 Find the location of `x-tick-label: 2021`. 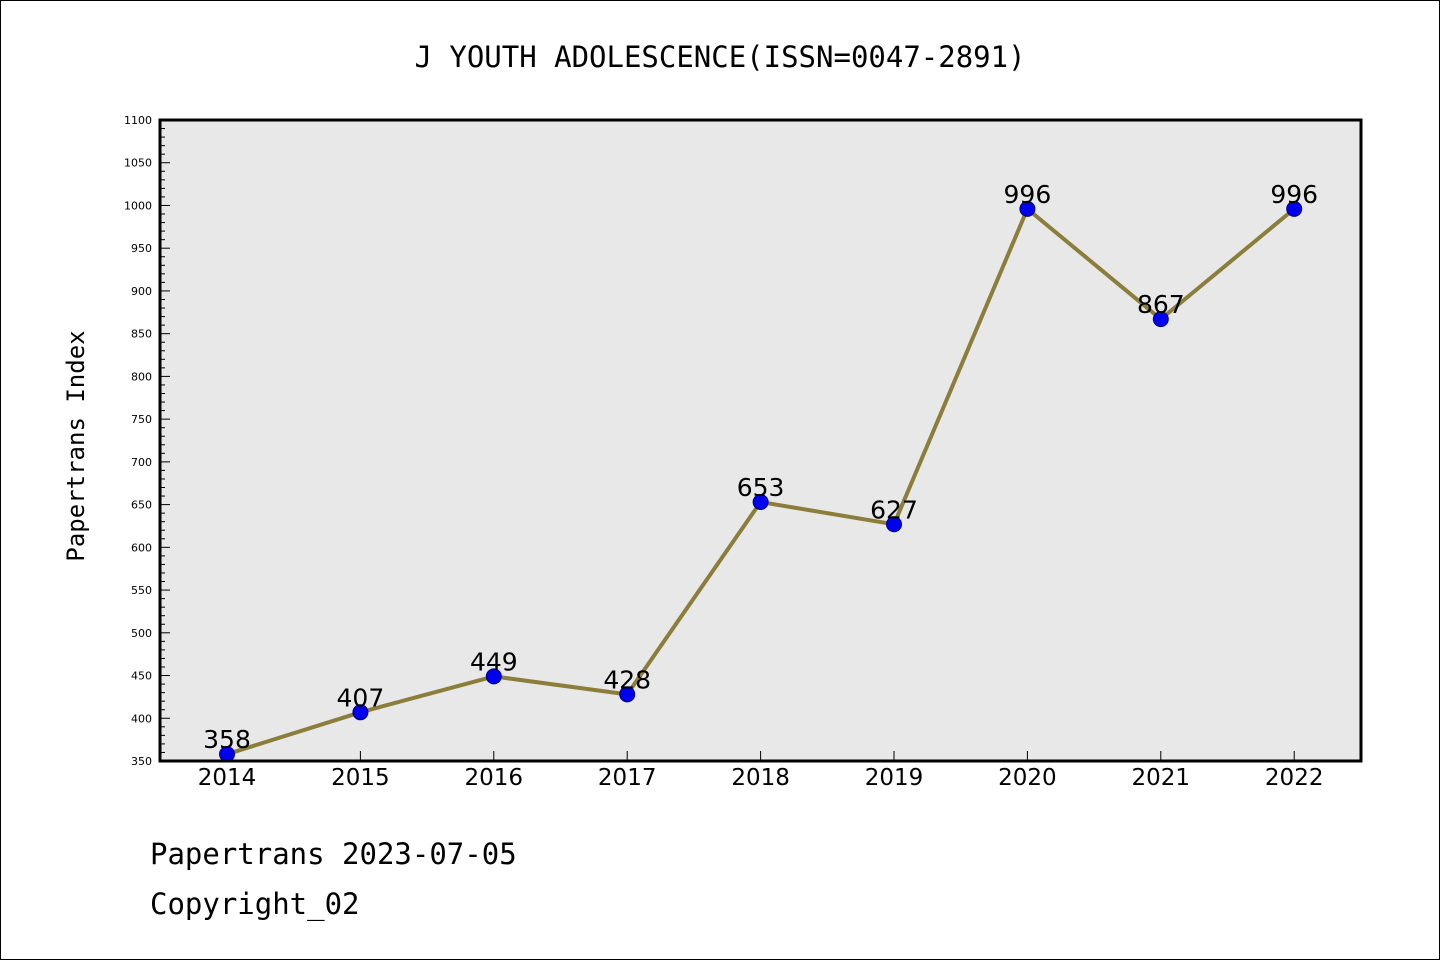

x-tick-label: 2021 is located at coordinates (1161, 778).